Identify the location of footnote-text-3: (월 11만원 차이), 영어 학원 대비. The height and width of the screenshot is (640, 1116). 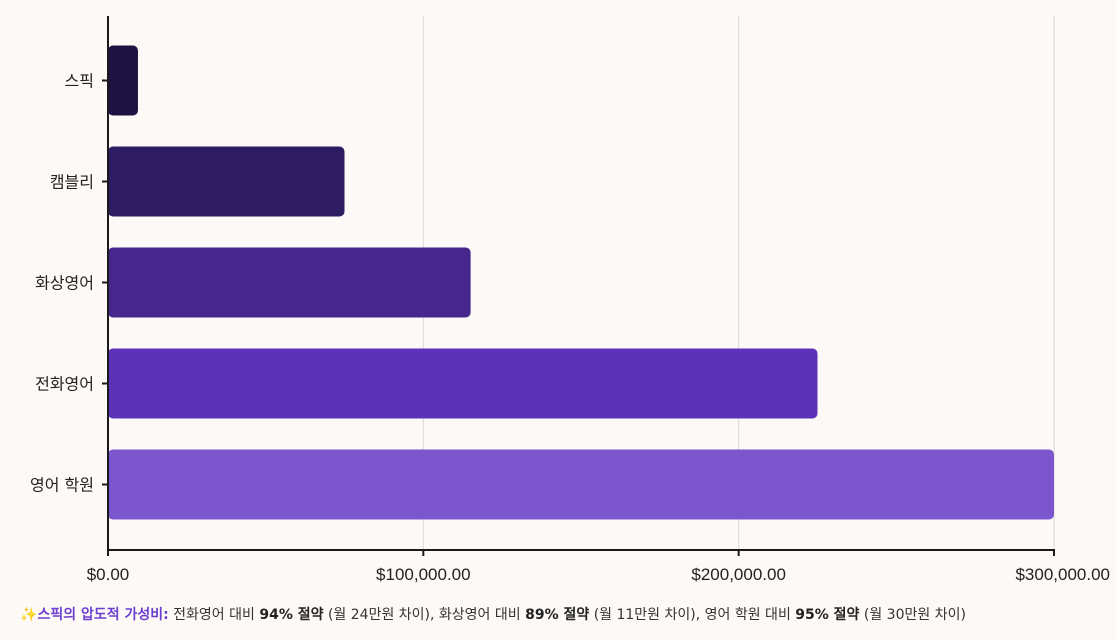
(692, 615).